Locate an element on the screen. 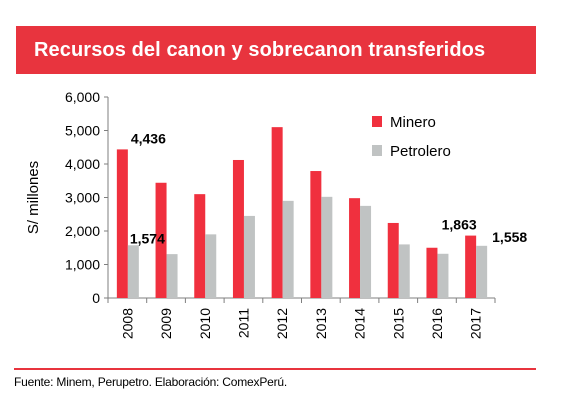  y-tick-label: 6,000 is located at coordinates (82, 97).